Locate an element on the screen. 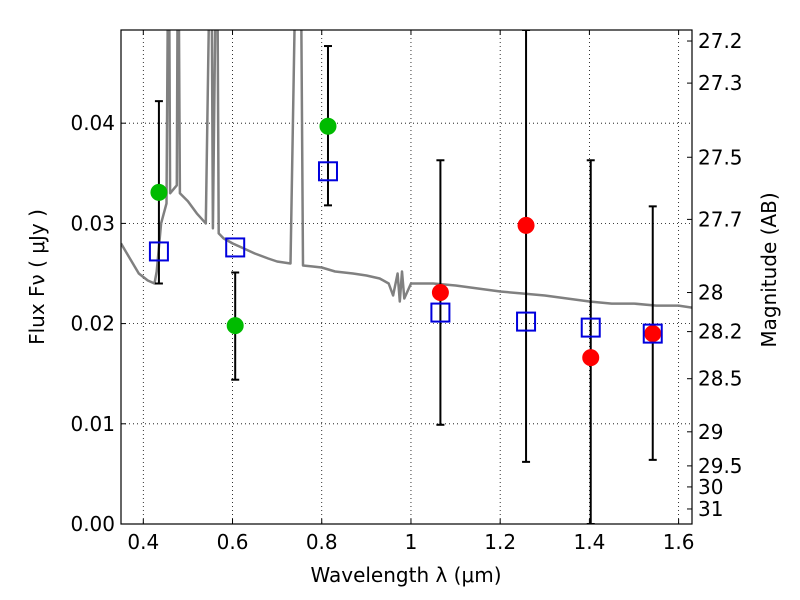 This screenshot has width=800, height=600. right-tick-label: 31 is located at coordinates (710, 509).